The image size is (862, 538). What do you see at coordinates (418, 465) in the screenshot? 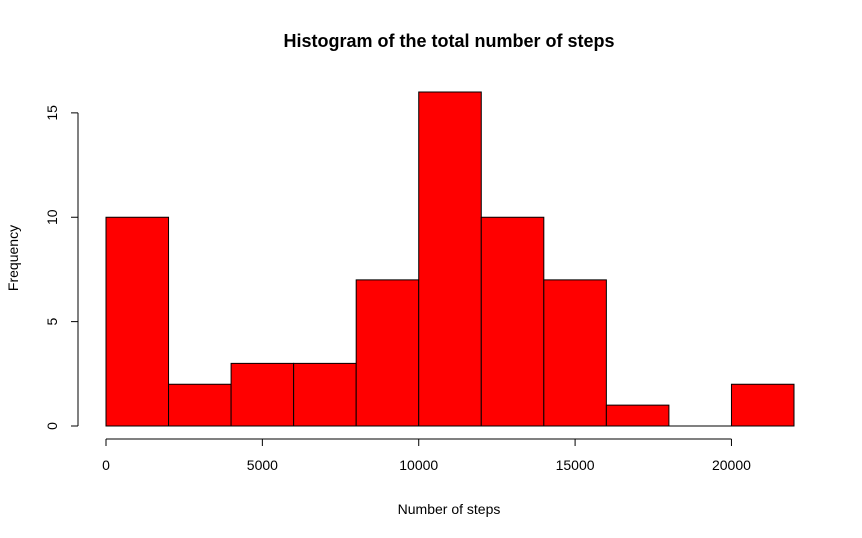
I see `x-tick-label: 10000` at bounding box center [418, 465].